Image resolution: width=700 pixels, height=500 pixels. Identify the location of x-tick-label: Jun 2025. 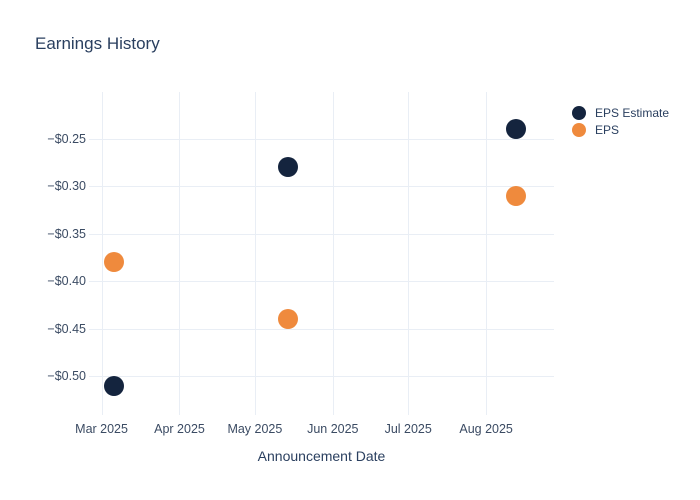
(333, 429).